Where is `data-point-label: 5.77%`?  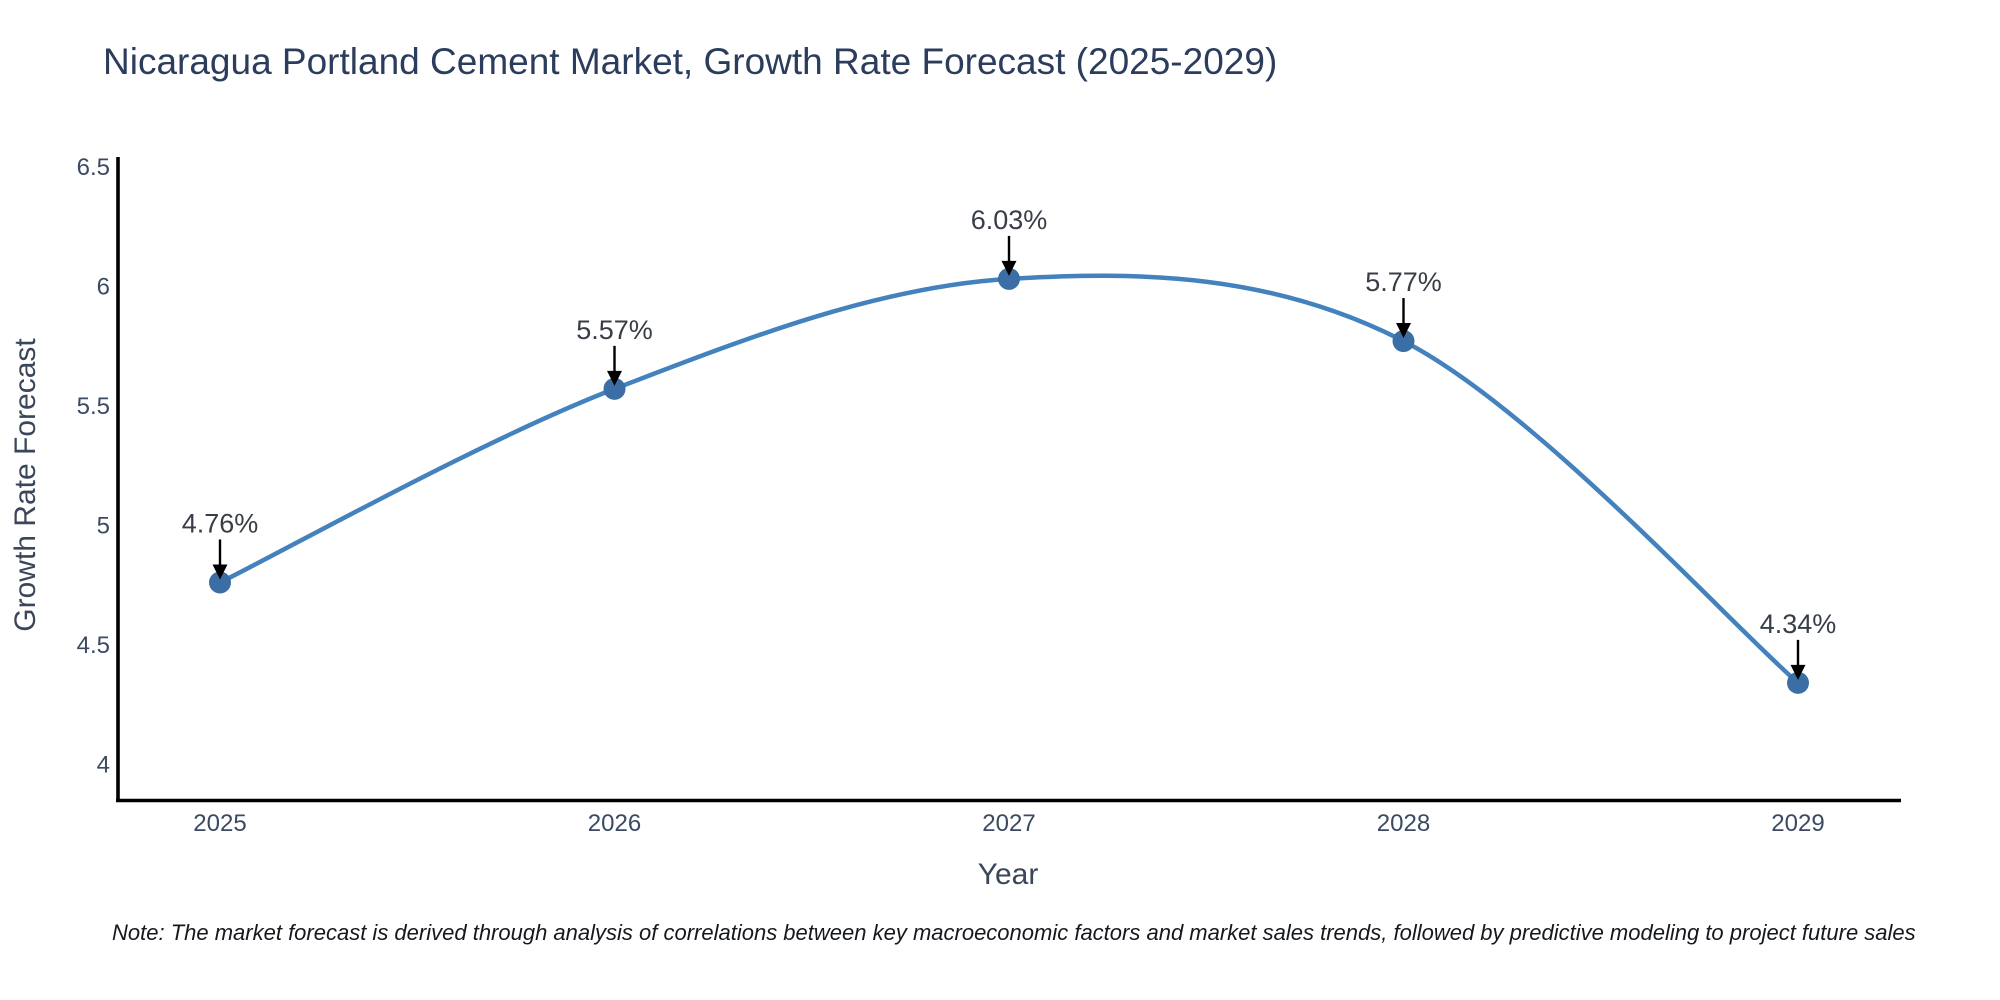 data-point-label: 5.77% is located at coordinates (1403, 282).